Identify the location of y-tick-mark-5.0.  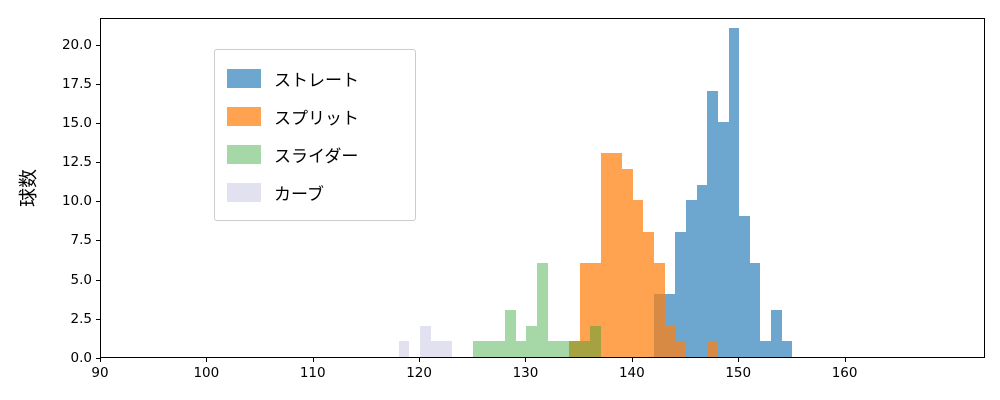
(98, 280).